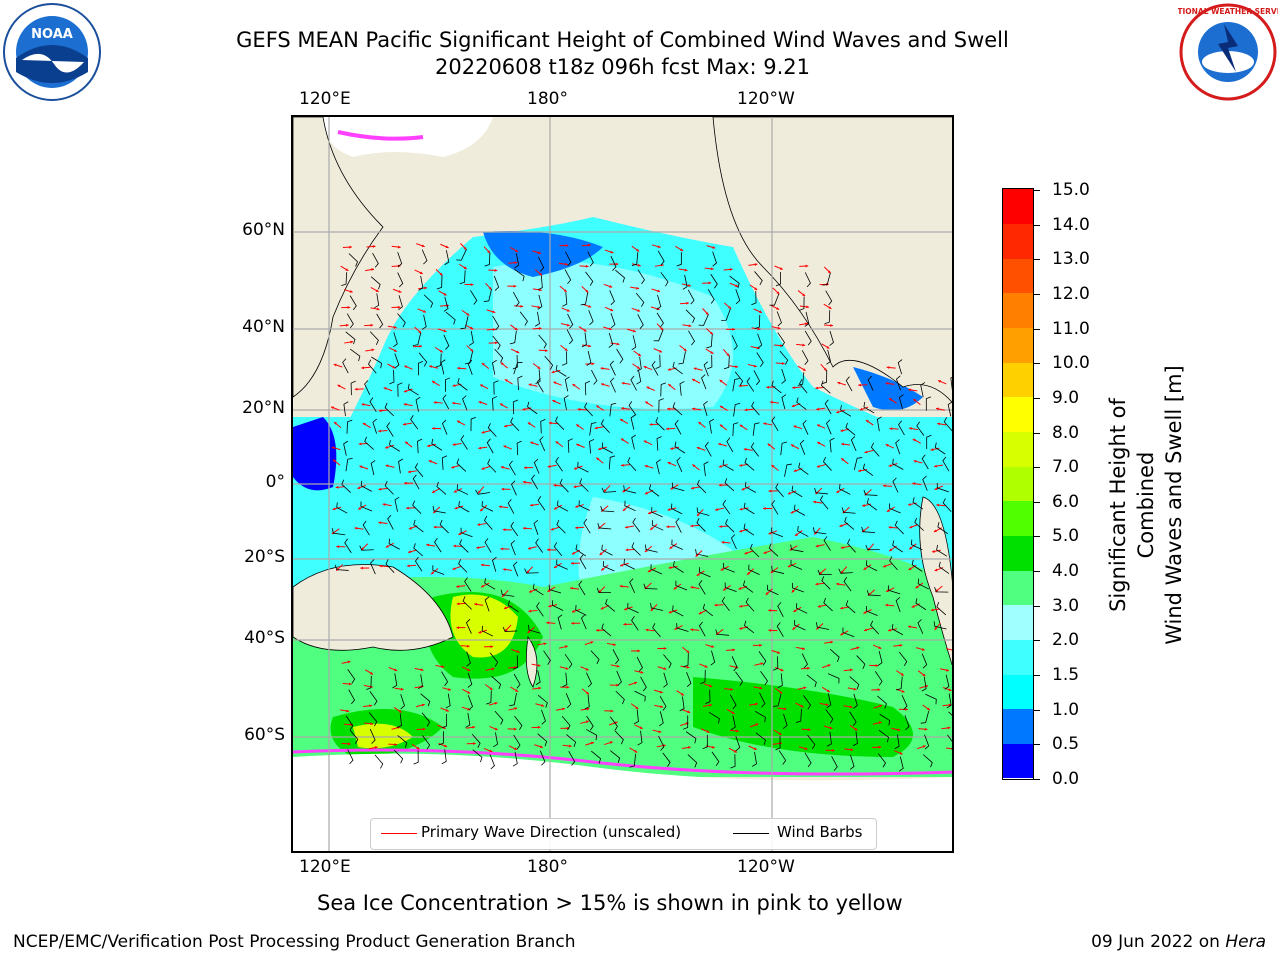  I want to click on colorbar-segment, so click(1018, 276).